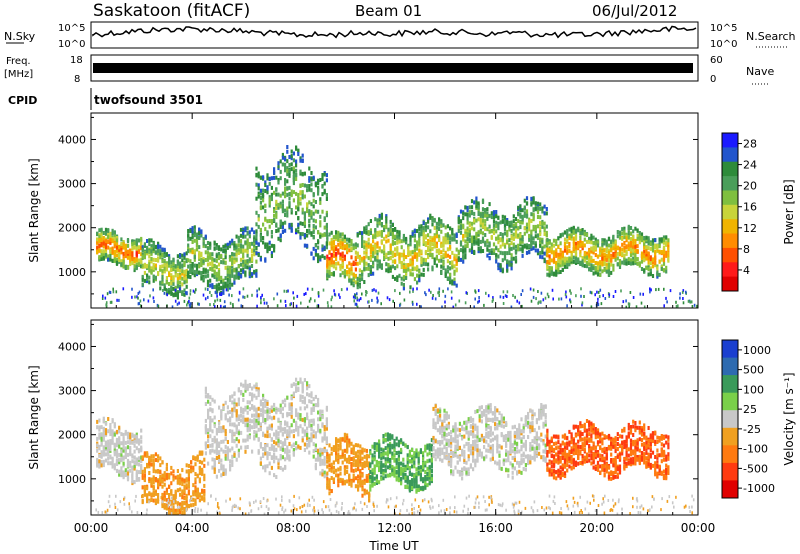  I want to click on nsky-trace, so click(394, 32).